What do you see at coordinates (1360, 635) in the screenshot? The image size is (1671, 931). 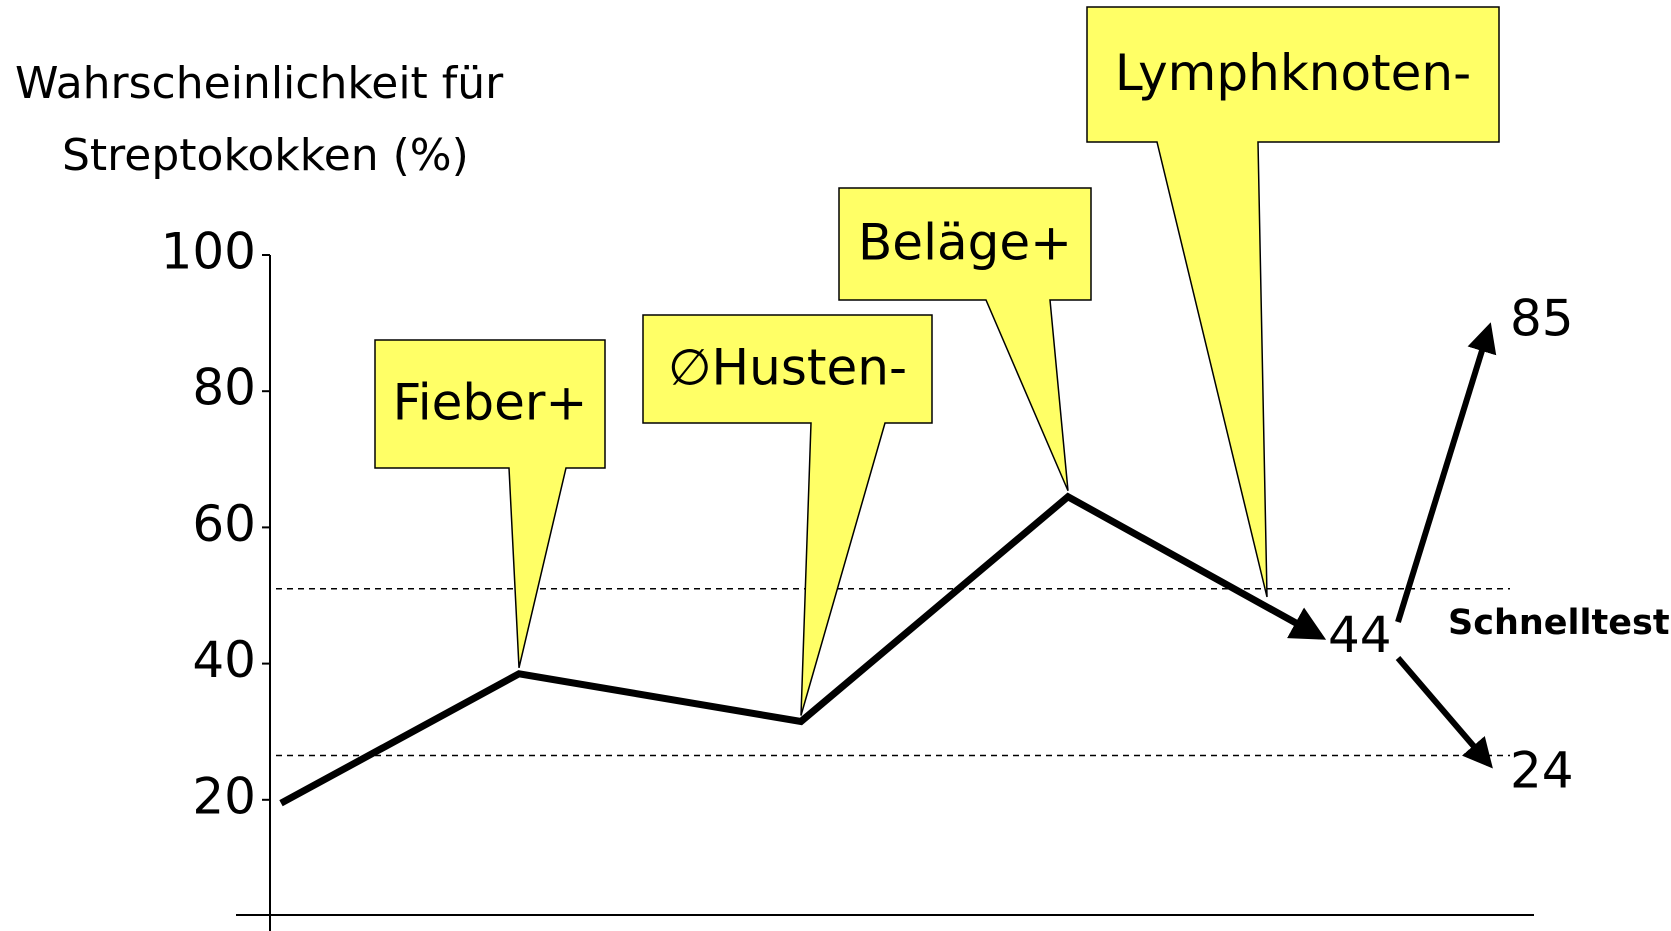 I see `end-value-label: 44` at bounding box center [1360, 635].